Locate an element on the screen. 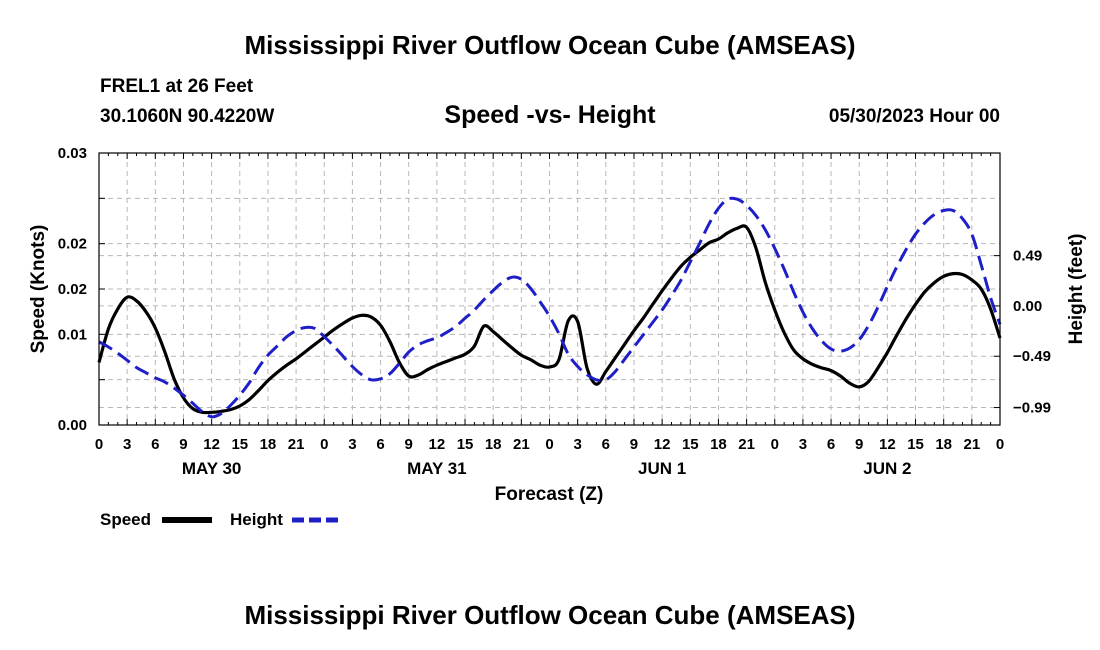 The width and height of the screenshot is (1100, 650). station-label: FREL1 at 26 Feet is located at coordinates (177, 86).